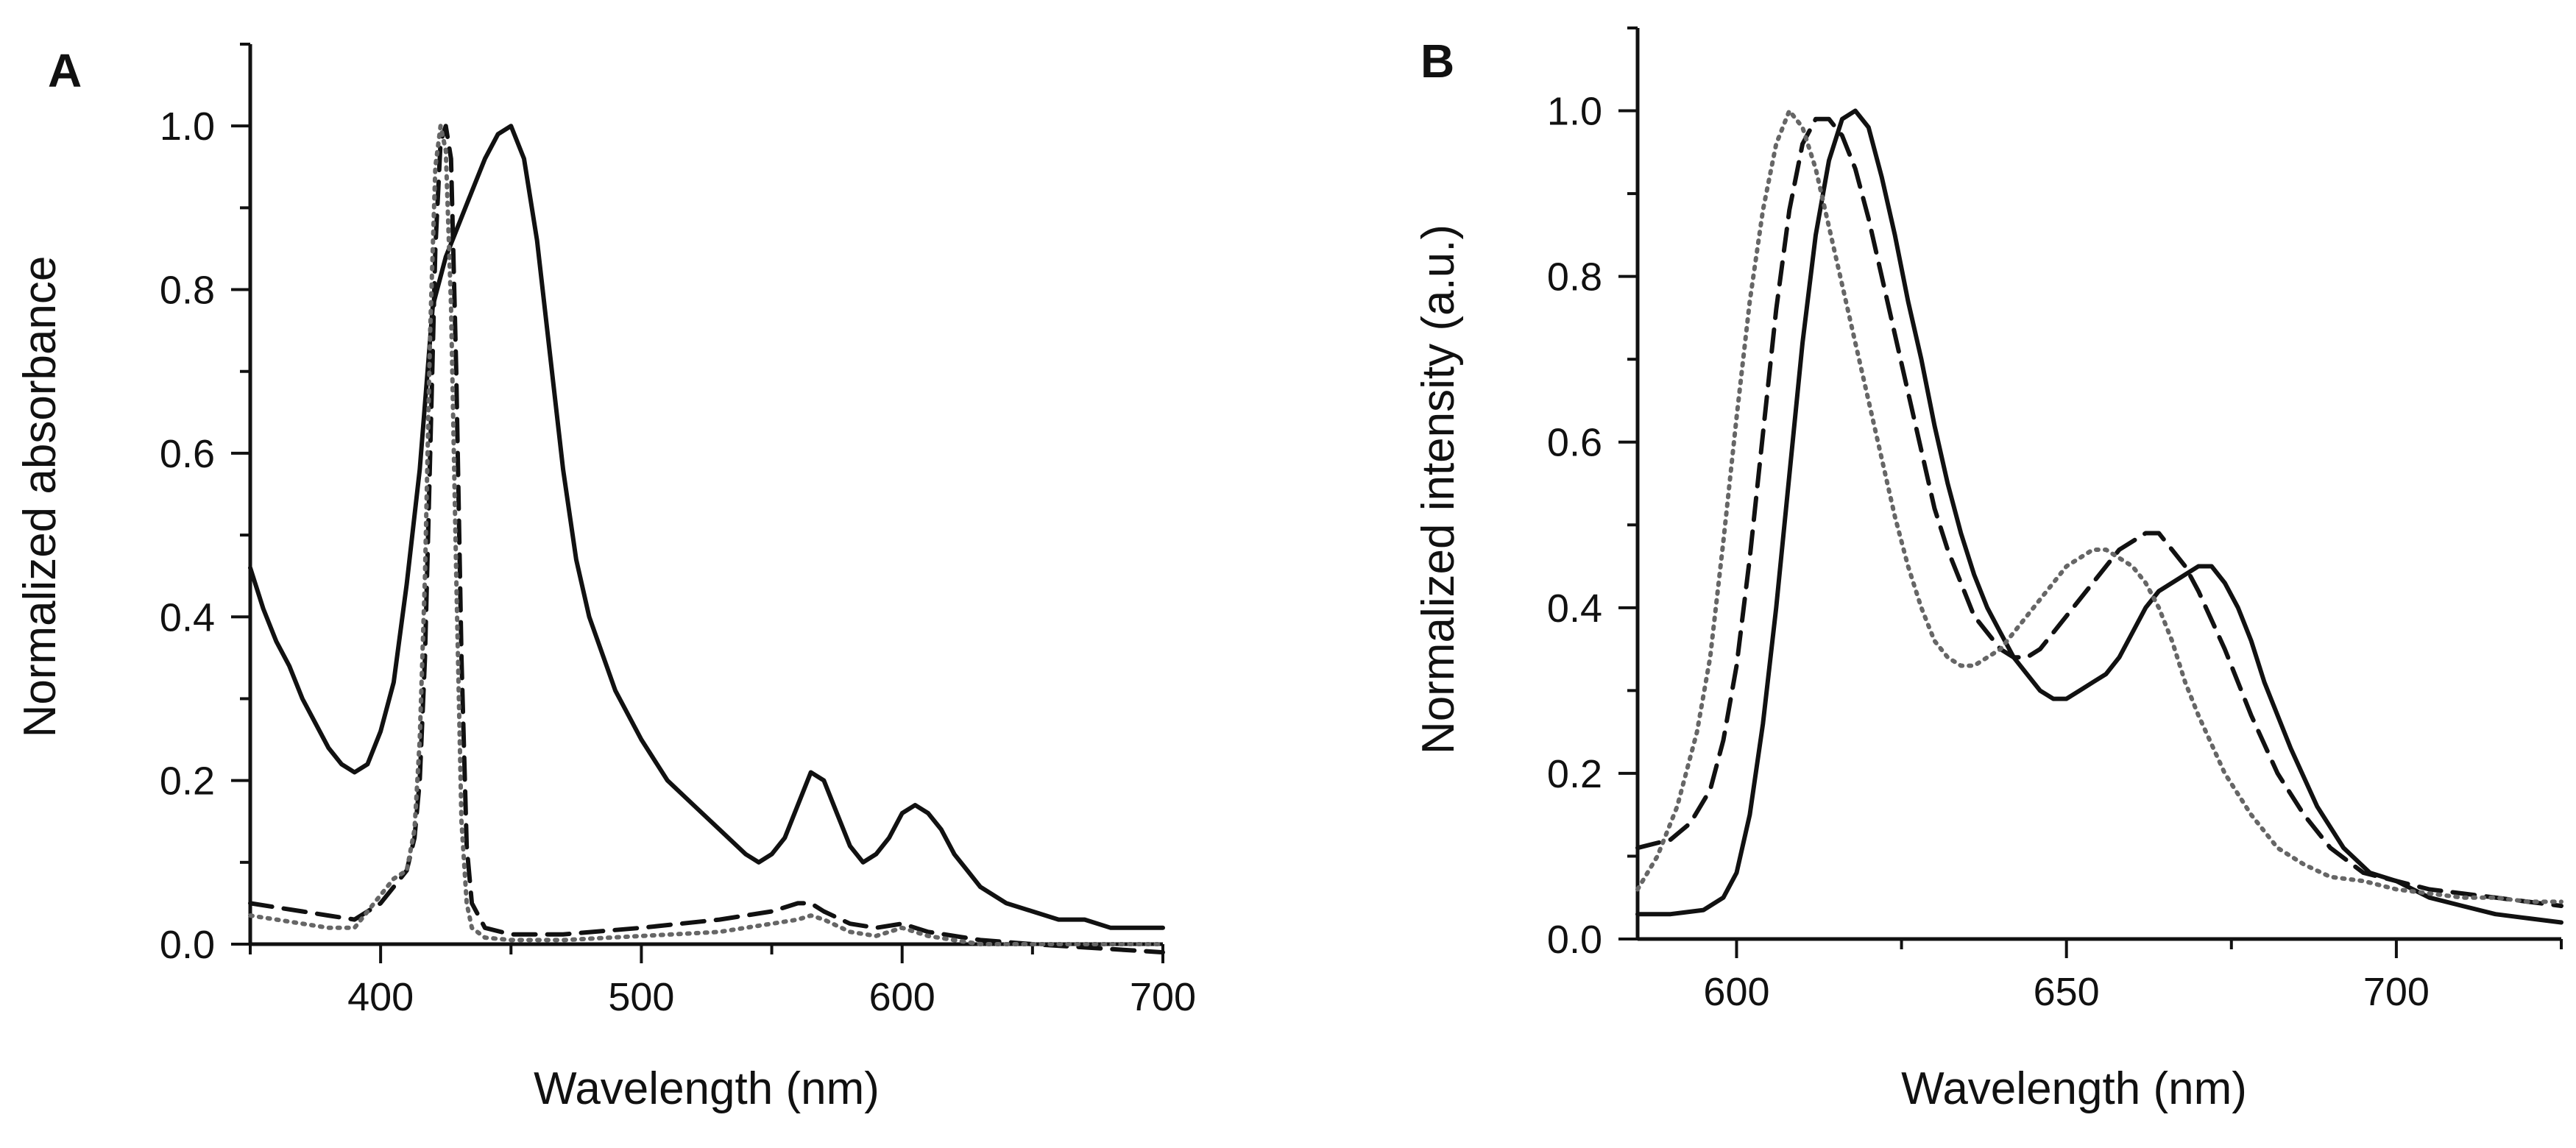  What do you see at coordinates (2074, 1088) in the screenshot?
I see `panel-b-x-axis-title: Wavelength (nm)` at bounding box center [2074, 1088].